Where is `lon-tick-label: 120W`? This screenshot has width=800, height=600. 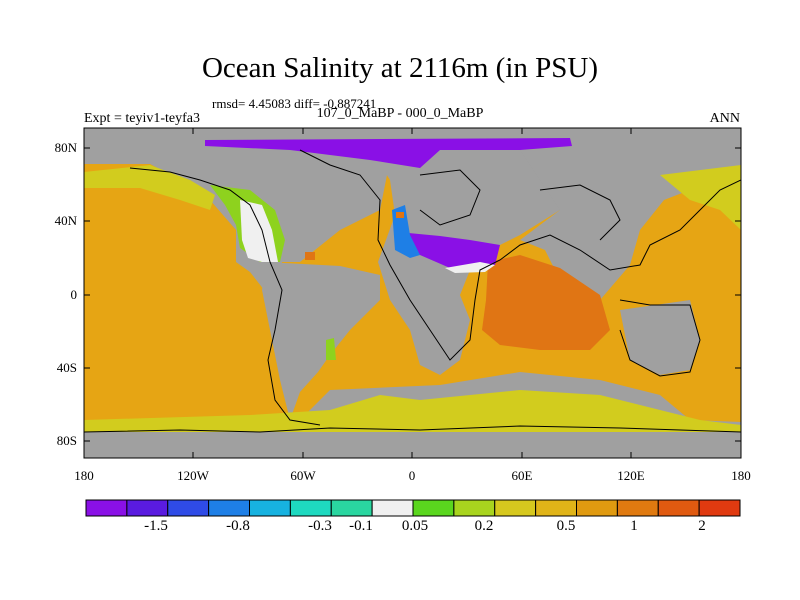
lon-tick-label: 120W is located at coordinates (193, 475).